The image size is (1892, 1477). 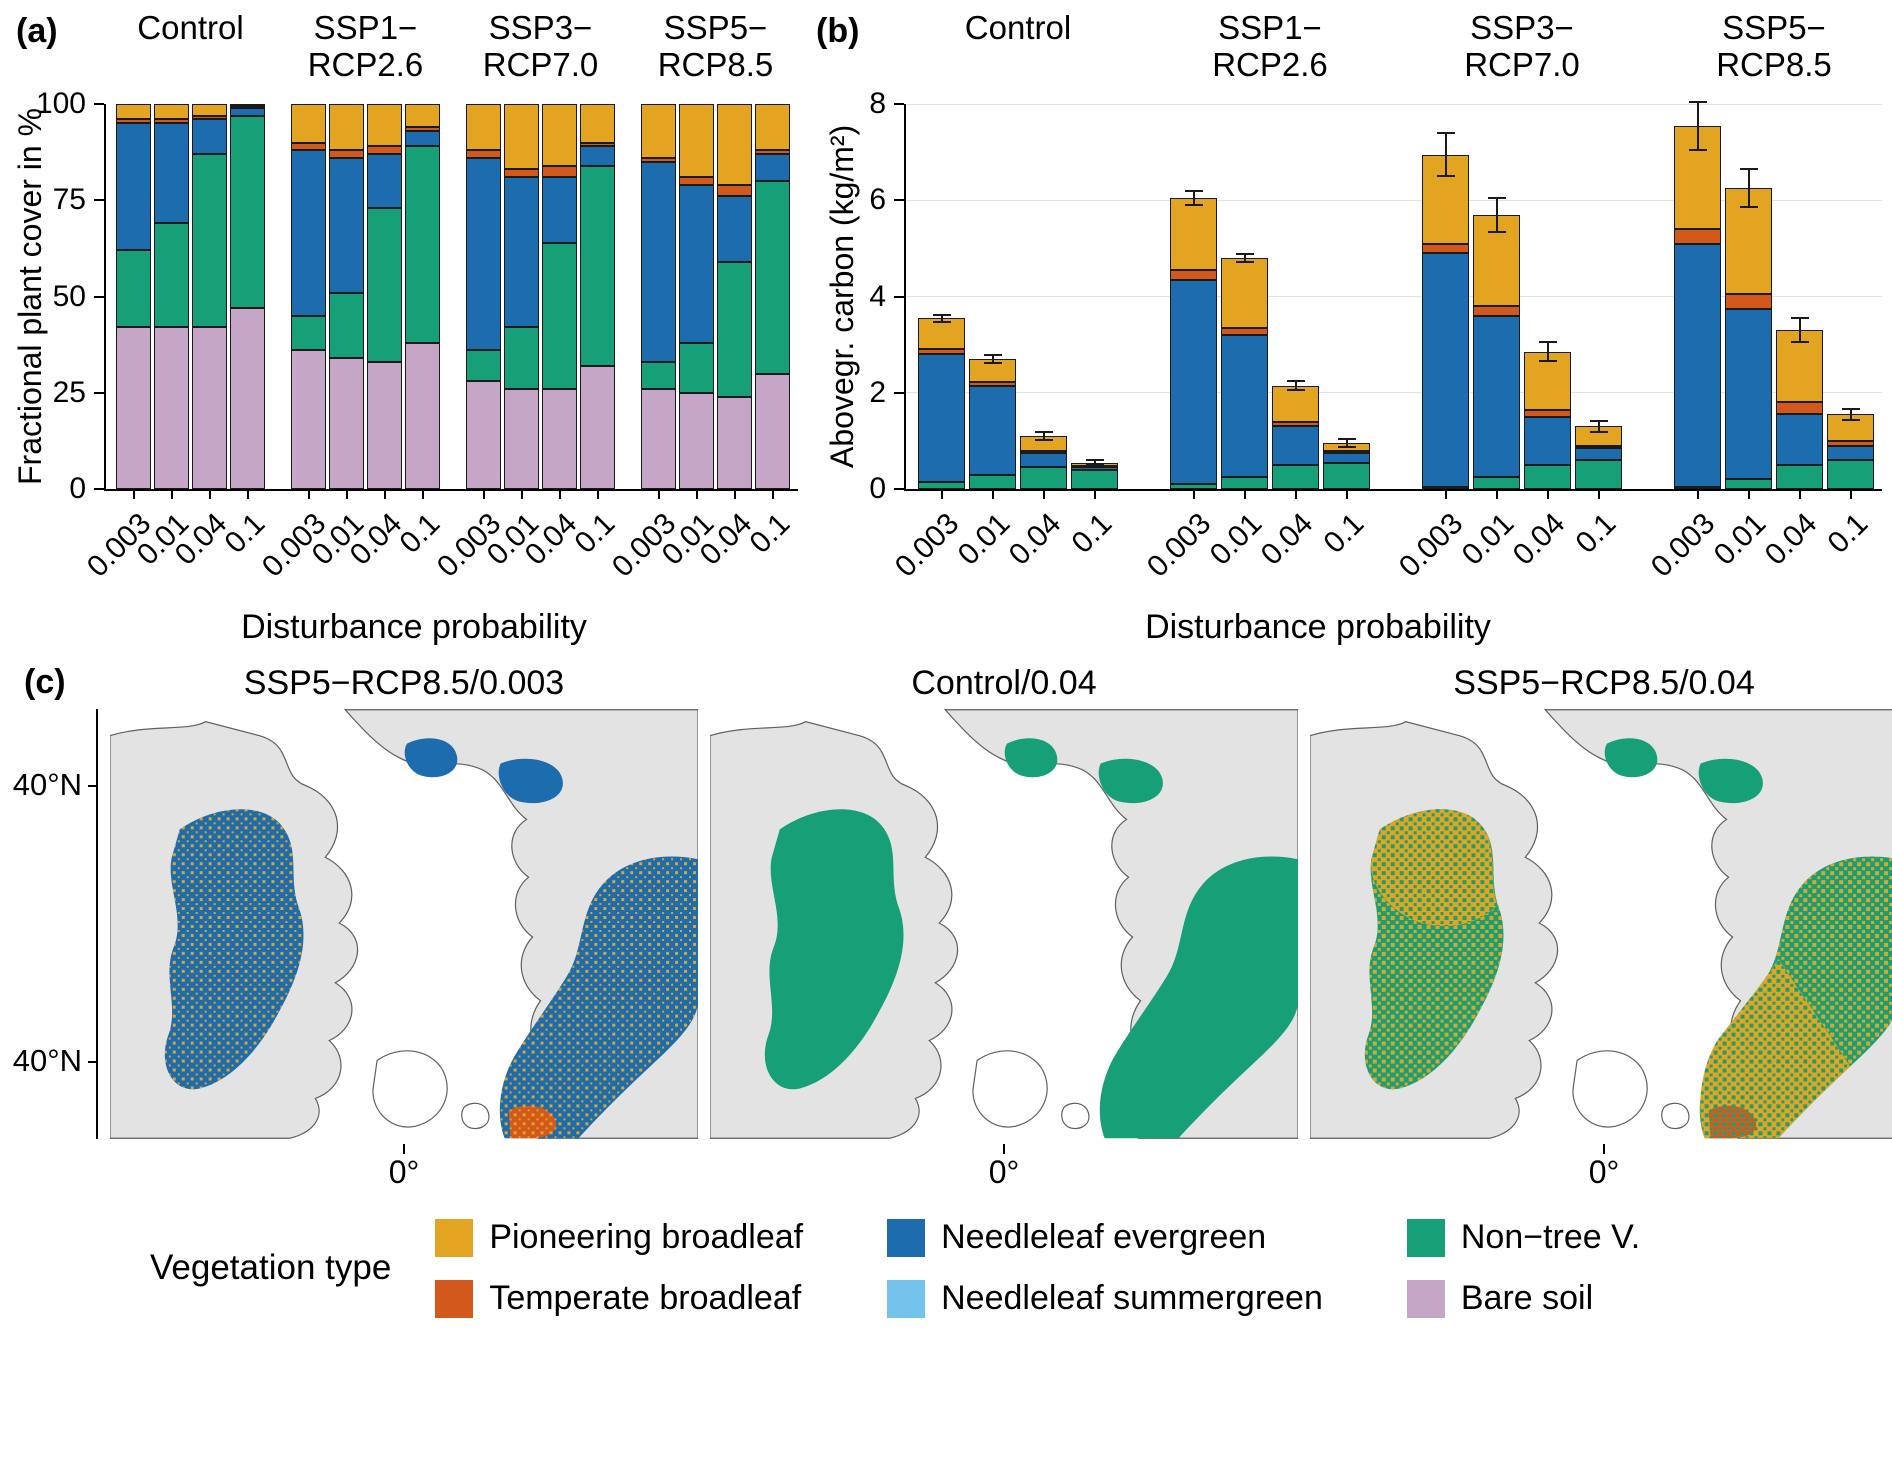 I want to click on legend-item-needleleaf_evergreen: Needleleaf evergreen, so click(x=1105, y=1237).